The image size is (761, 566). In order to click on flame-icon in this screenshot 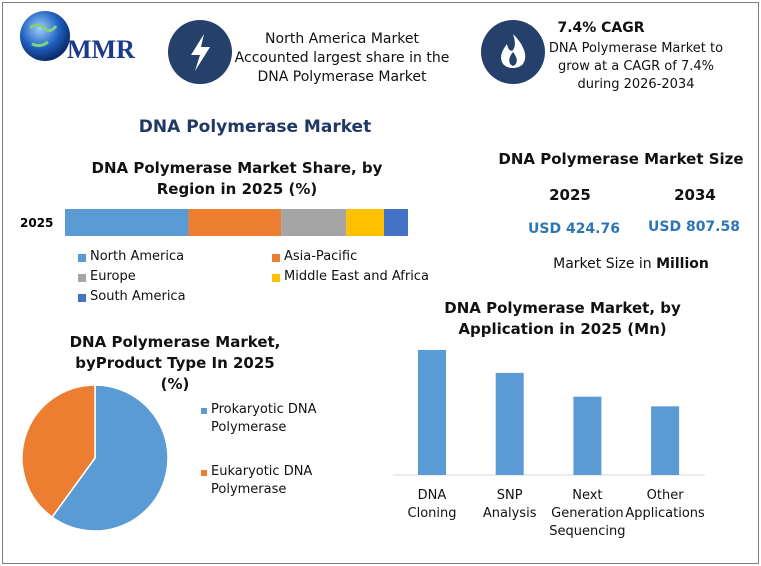, I will do `click(513, 51)`.